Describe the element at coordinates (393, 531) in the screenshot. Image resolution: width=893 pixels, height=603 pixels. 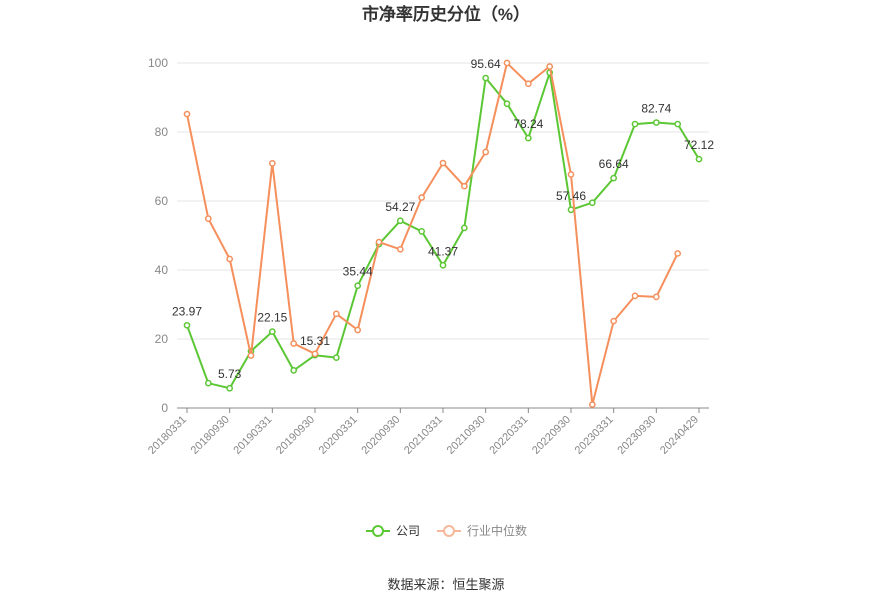
I see `legend-item-0: 公司` at that location.